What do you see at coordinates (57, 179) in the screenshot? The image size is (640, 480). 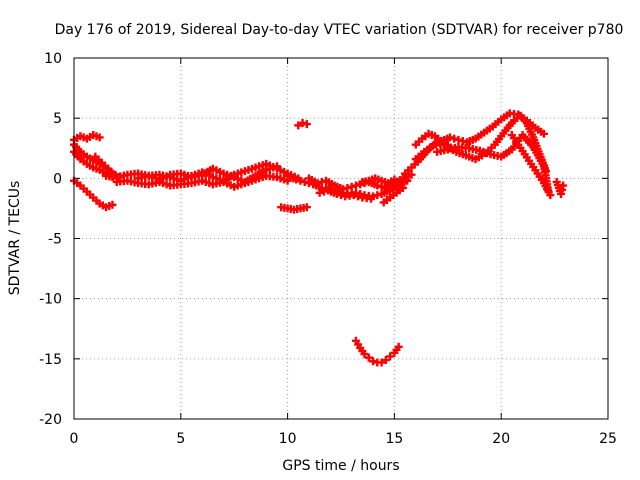 I see `y-tick-label: 0` at bounding box center [57, 179].